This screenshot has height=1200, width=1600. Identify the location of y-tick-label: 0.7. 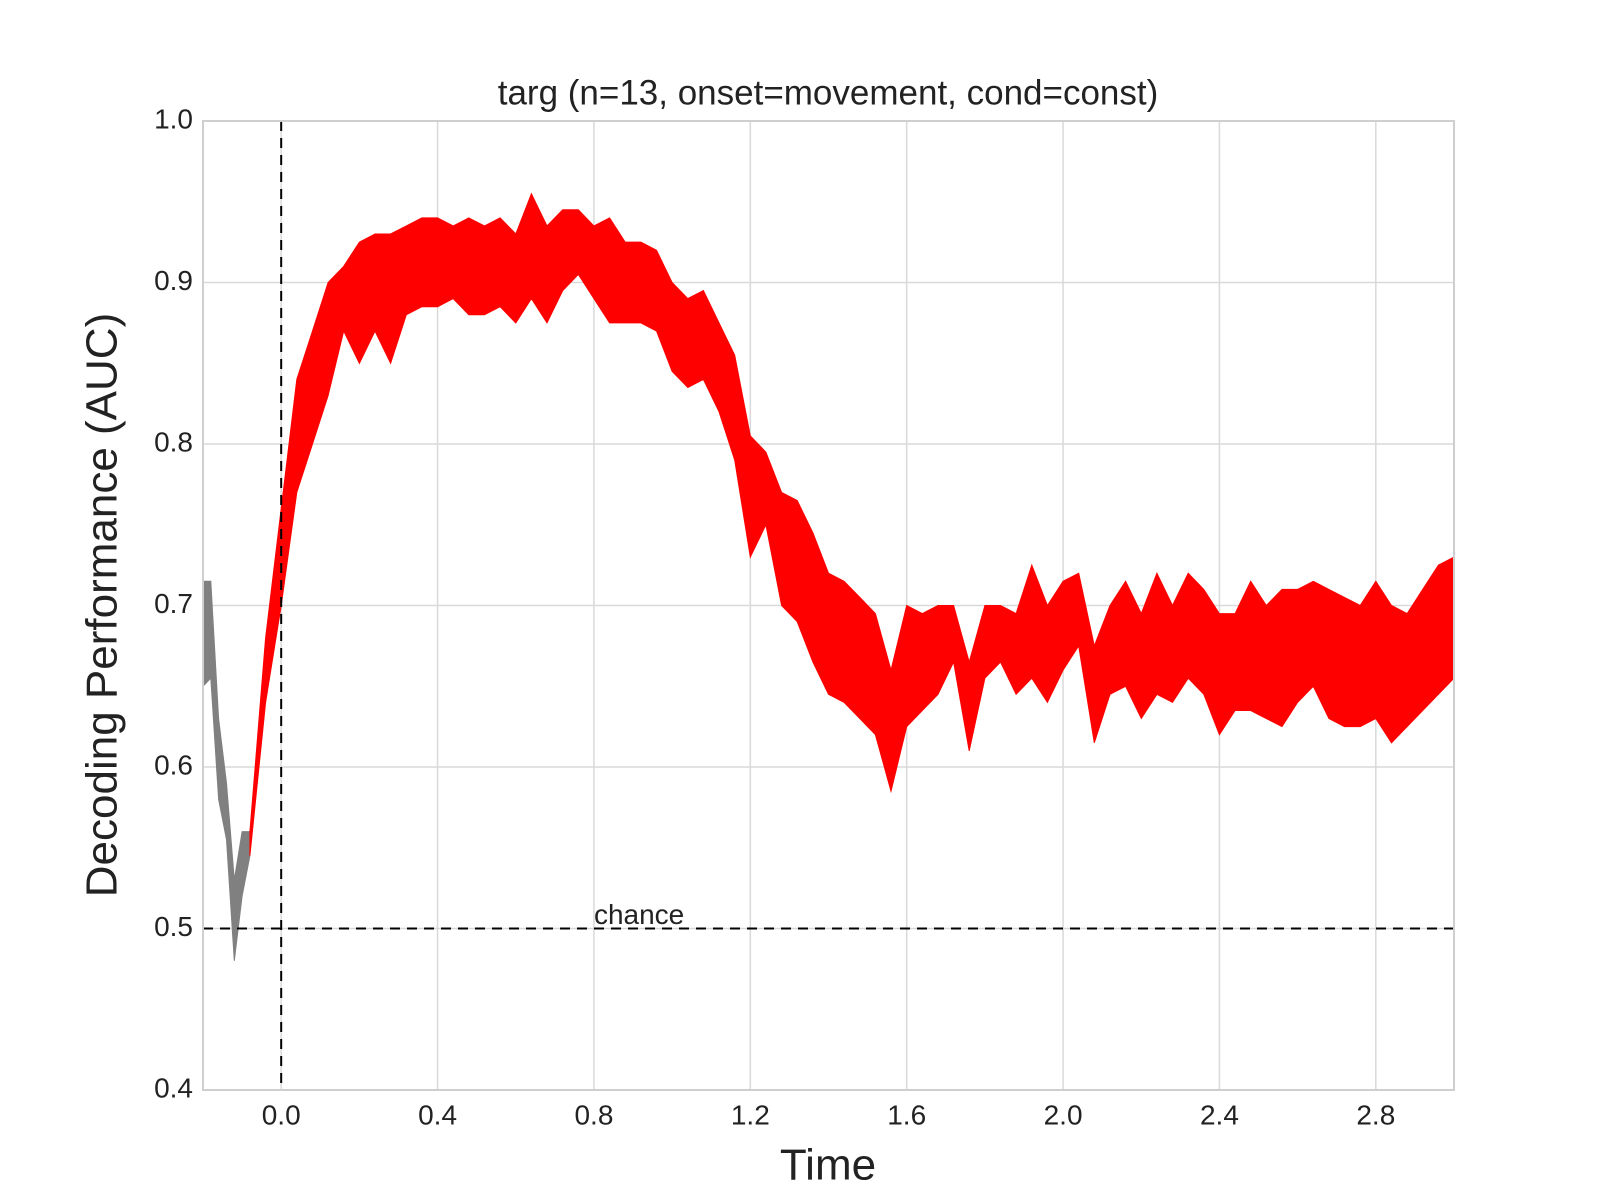
(173, 603).